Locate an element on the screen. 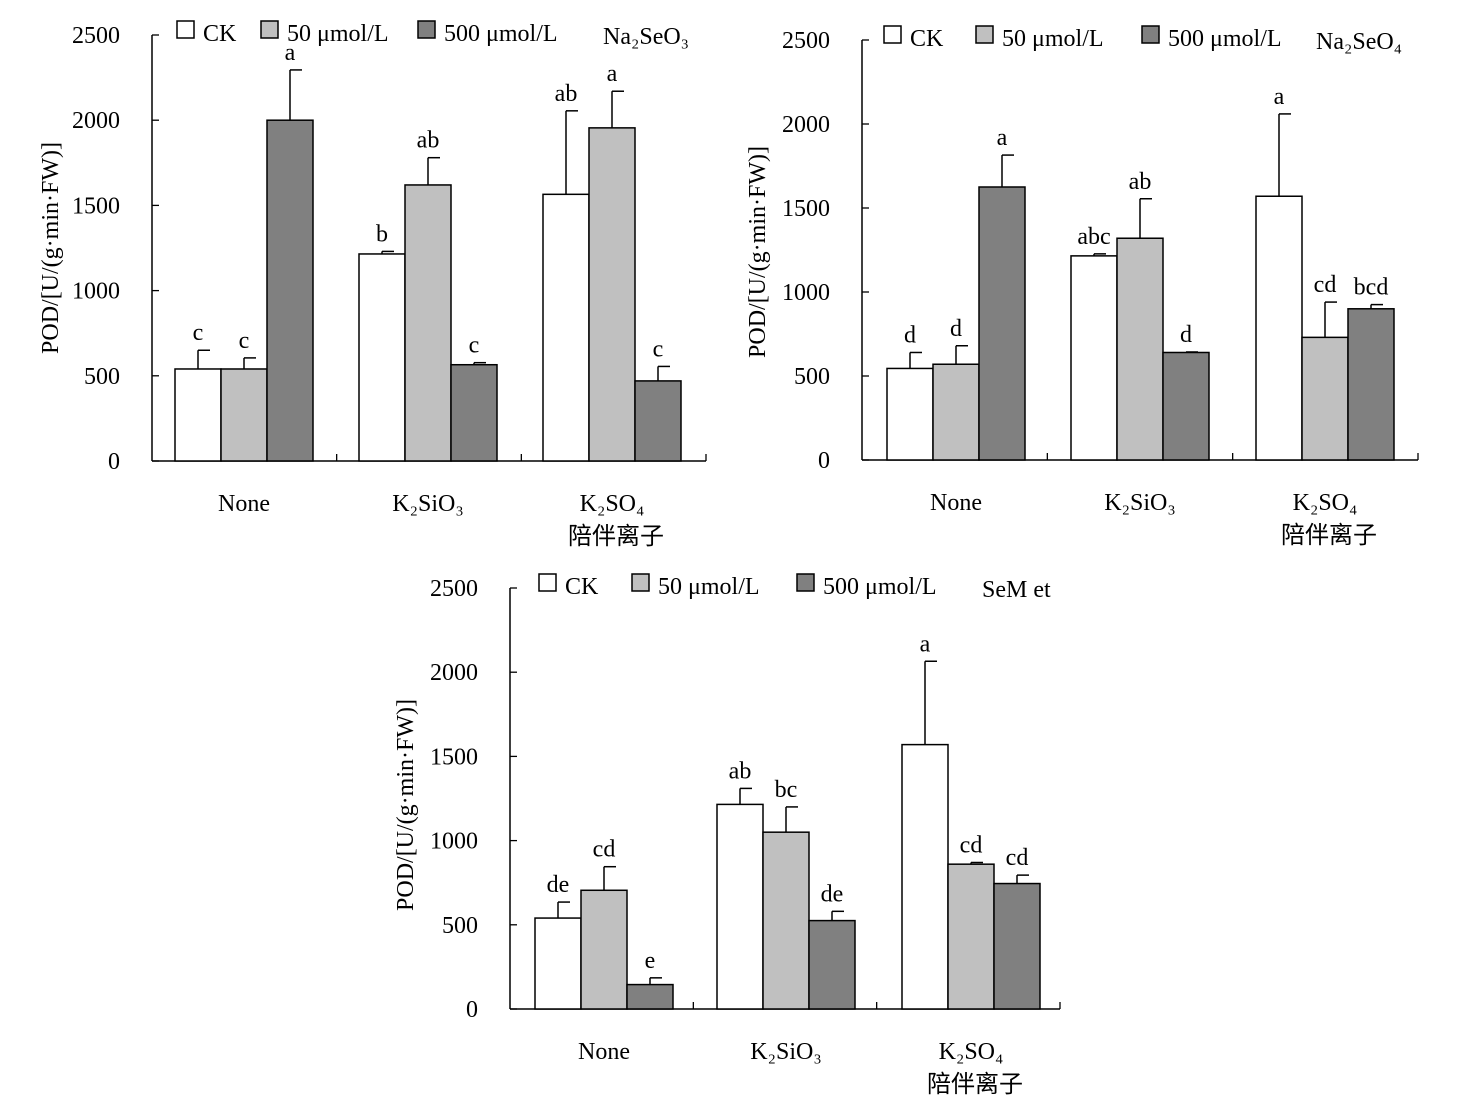 The width and height of the screenshot is (1470, 1106). significance-letter: bc is located at coordinates (786, 790).